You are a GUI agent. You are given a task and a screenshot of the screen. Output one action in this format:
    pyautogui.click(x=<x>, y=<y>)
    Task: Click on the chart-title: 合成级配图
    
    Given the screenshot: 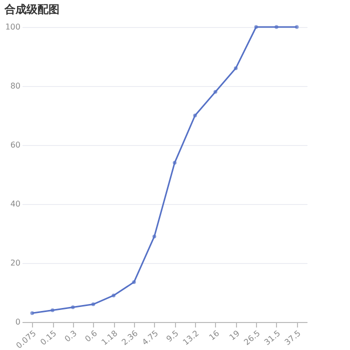 What is the action you would take?
    pyautogui.click(x=32, y=9)
    